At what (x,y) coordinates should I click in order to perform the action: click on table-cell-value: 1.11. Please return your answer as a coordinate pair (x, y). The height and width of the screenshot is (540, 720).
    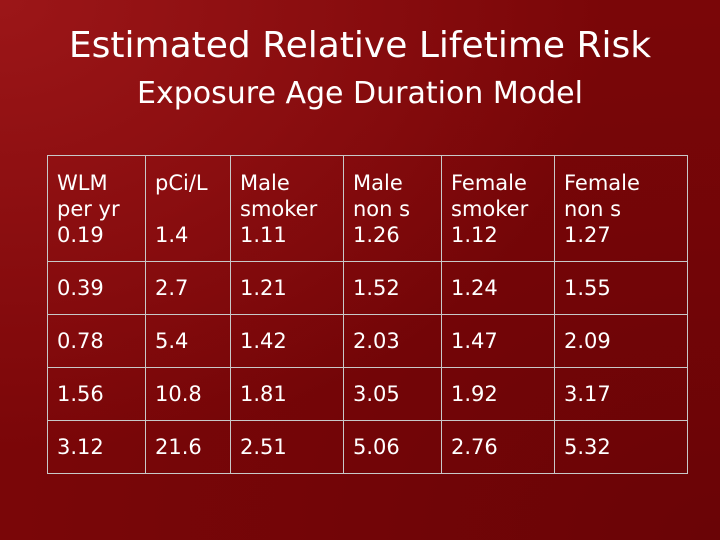
    Looking at the image, I should click on (263, 234).